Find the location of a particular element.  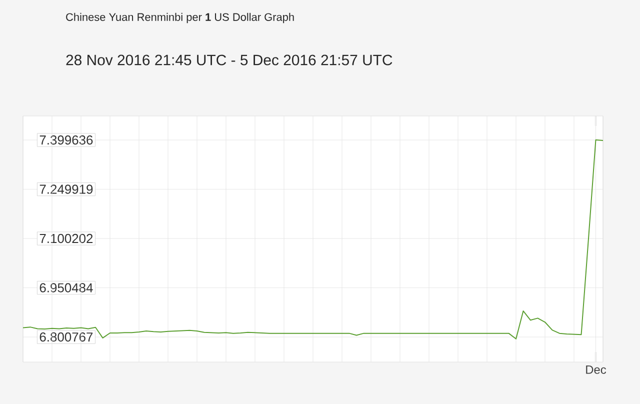

y-tick-label: 7.249919 is located at coordinates (66, 189).